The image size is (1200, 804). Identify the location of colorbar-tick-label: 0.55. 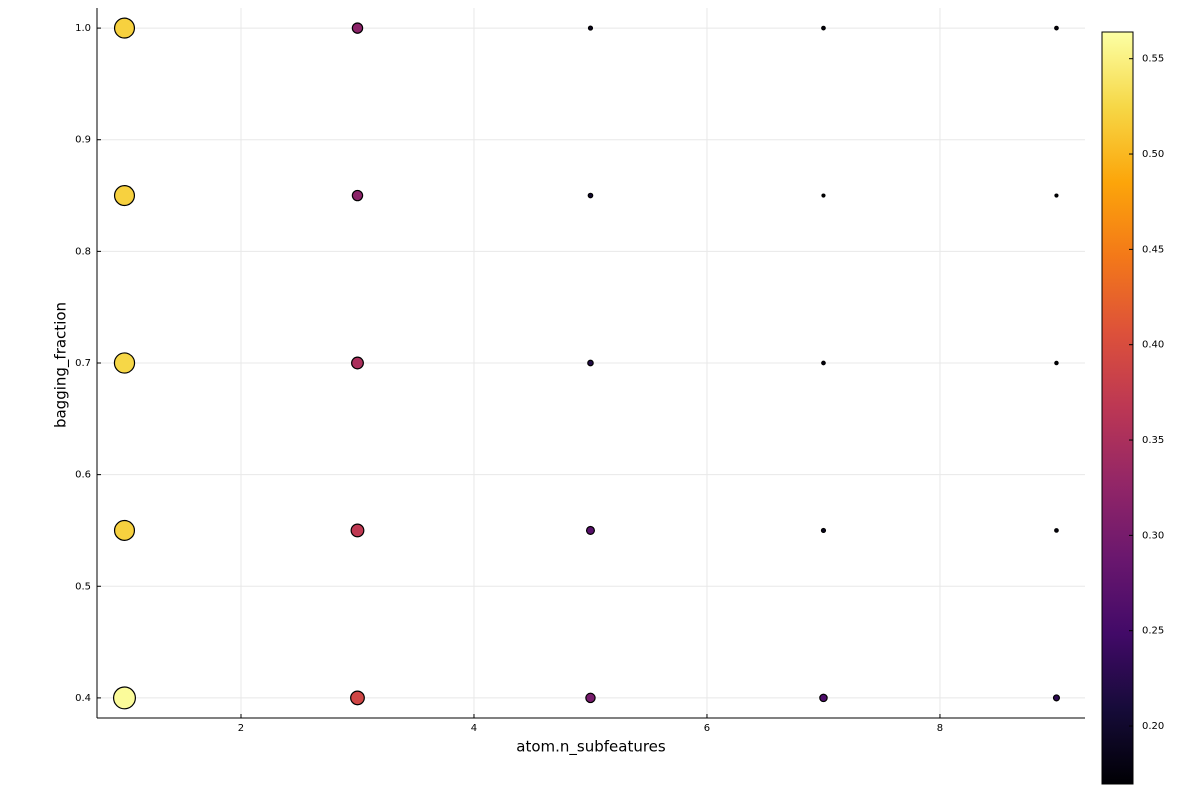
(1153, 59).